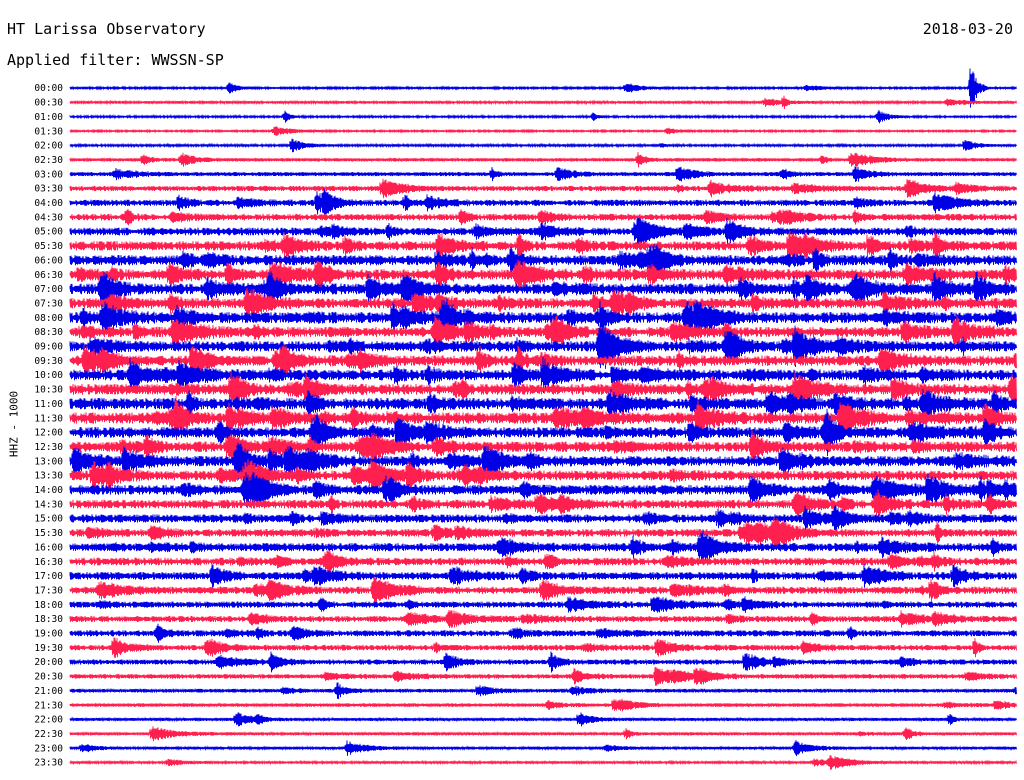  Describe the element at coordinates (48, 504) in the screenshot. I see `time-tick-label: 14:30` at that location.